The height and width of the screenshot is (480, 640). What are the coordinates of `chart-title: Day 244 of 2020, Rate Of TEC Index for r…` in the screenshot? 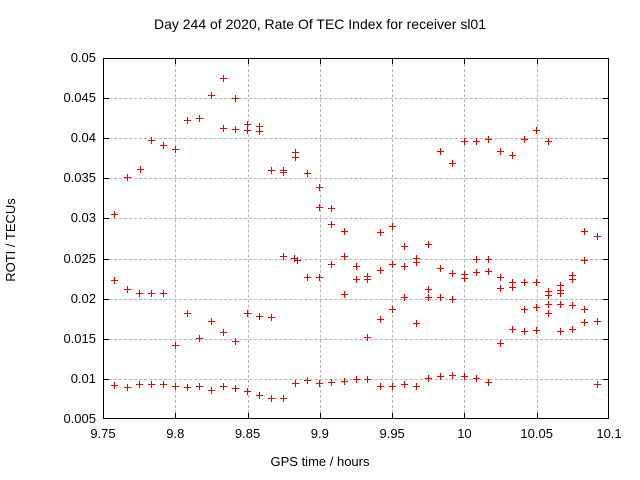 It's located at (320, 24).